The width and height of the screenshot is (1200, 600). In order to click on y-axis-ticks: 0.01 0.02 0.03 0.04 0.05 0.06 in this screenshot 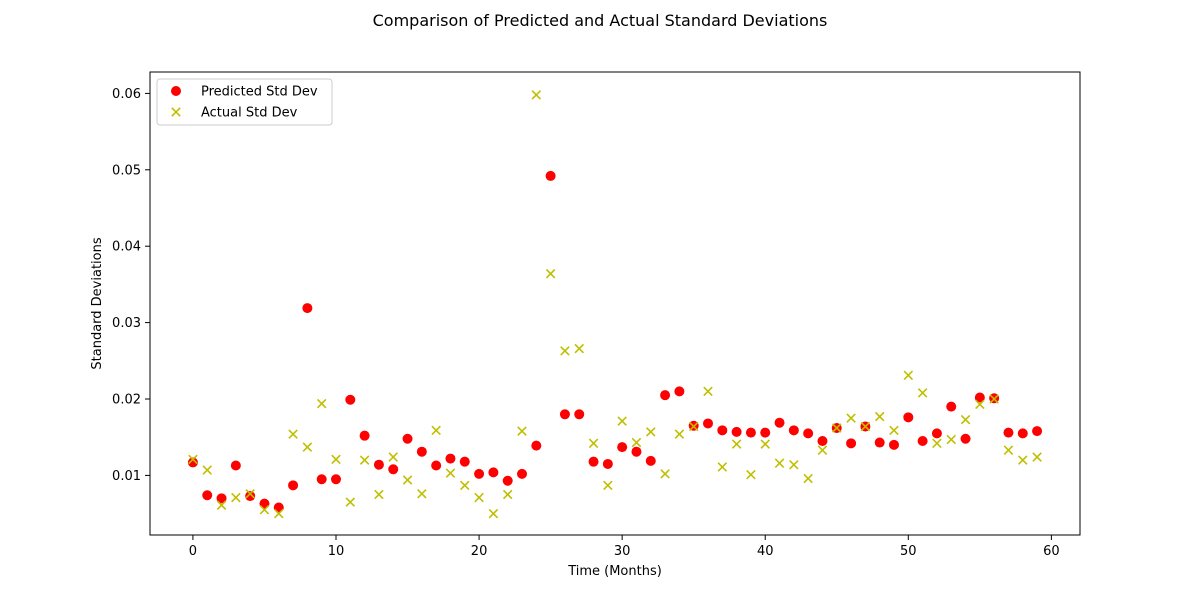, I will do `click(131, 285)`.